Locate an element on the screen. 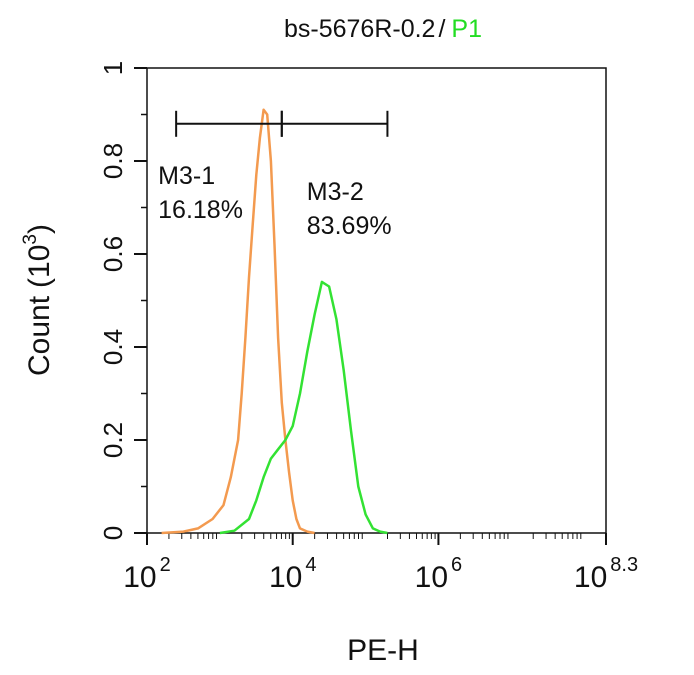 The height and width of the screenshot is (675, 694). chart-title-suffix: P1 is located at coordinates (466, 29).